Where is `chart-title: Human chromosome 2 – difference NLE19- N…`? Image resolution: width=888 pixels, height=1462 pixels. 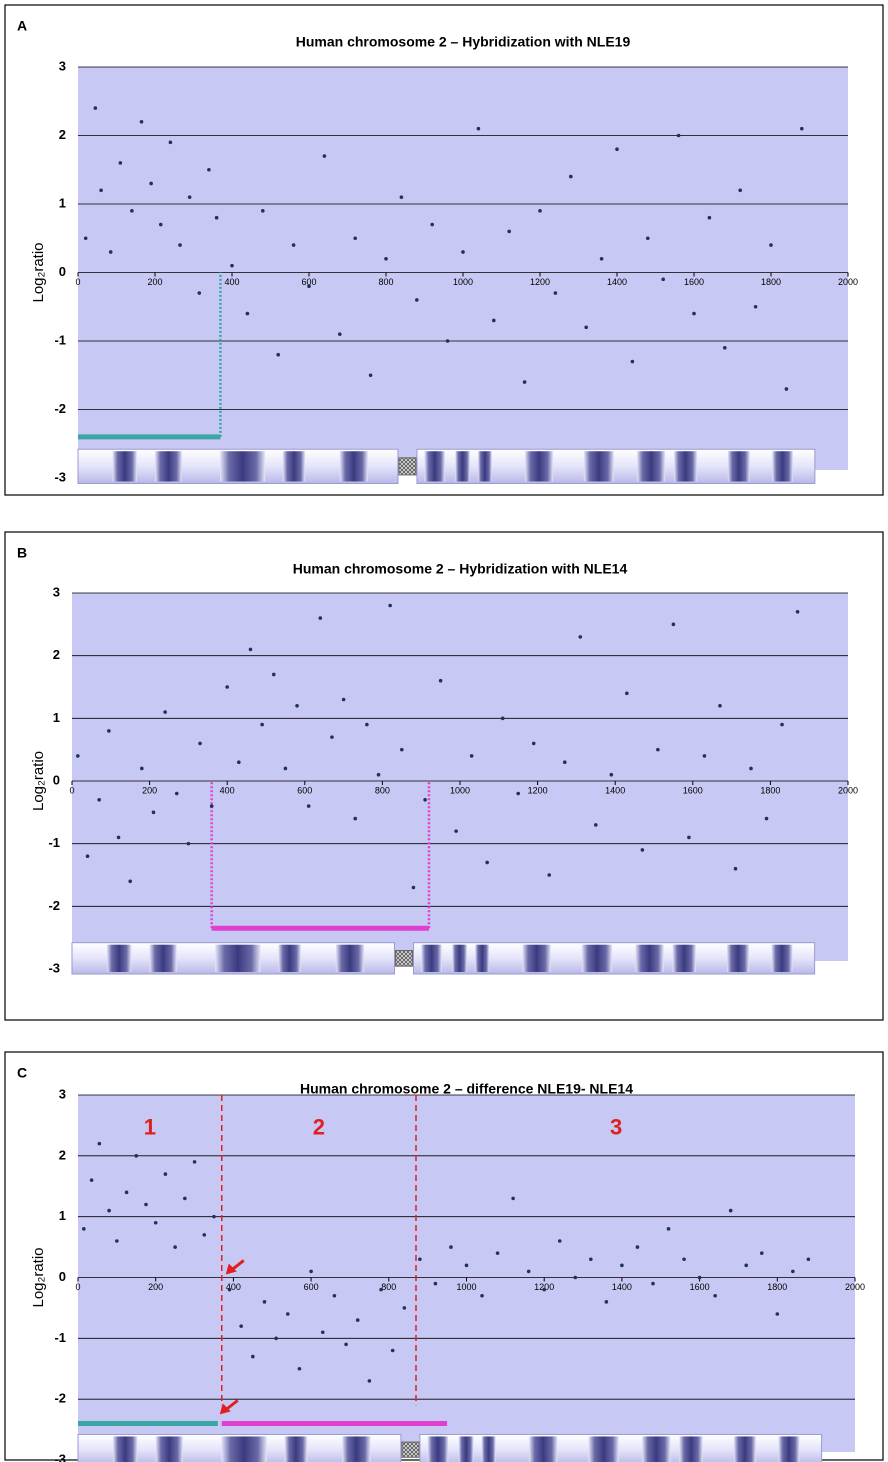
chart-title: Human chromosome 2 – difference NLE19- N… is located at coordinates (466, 1089).